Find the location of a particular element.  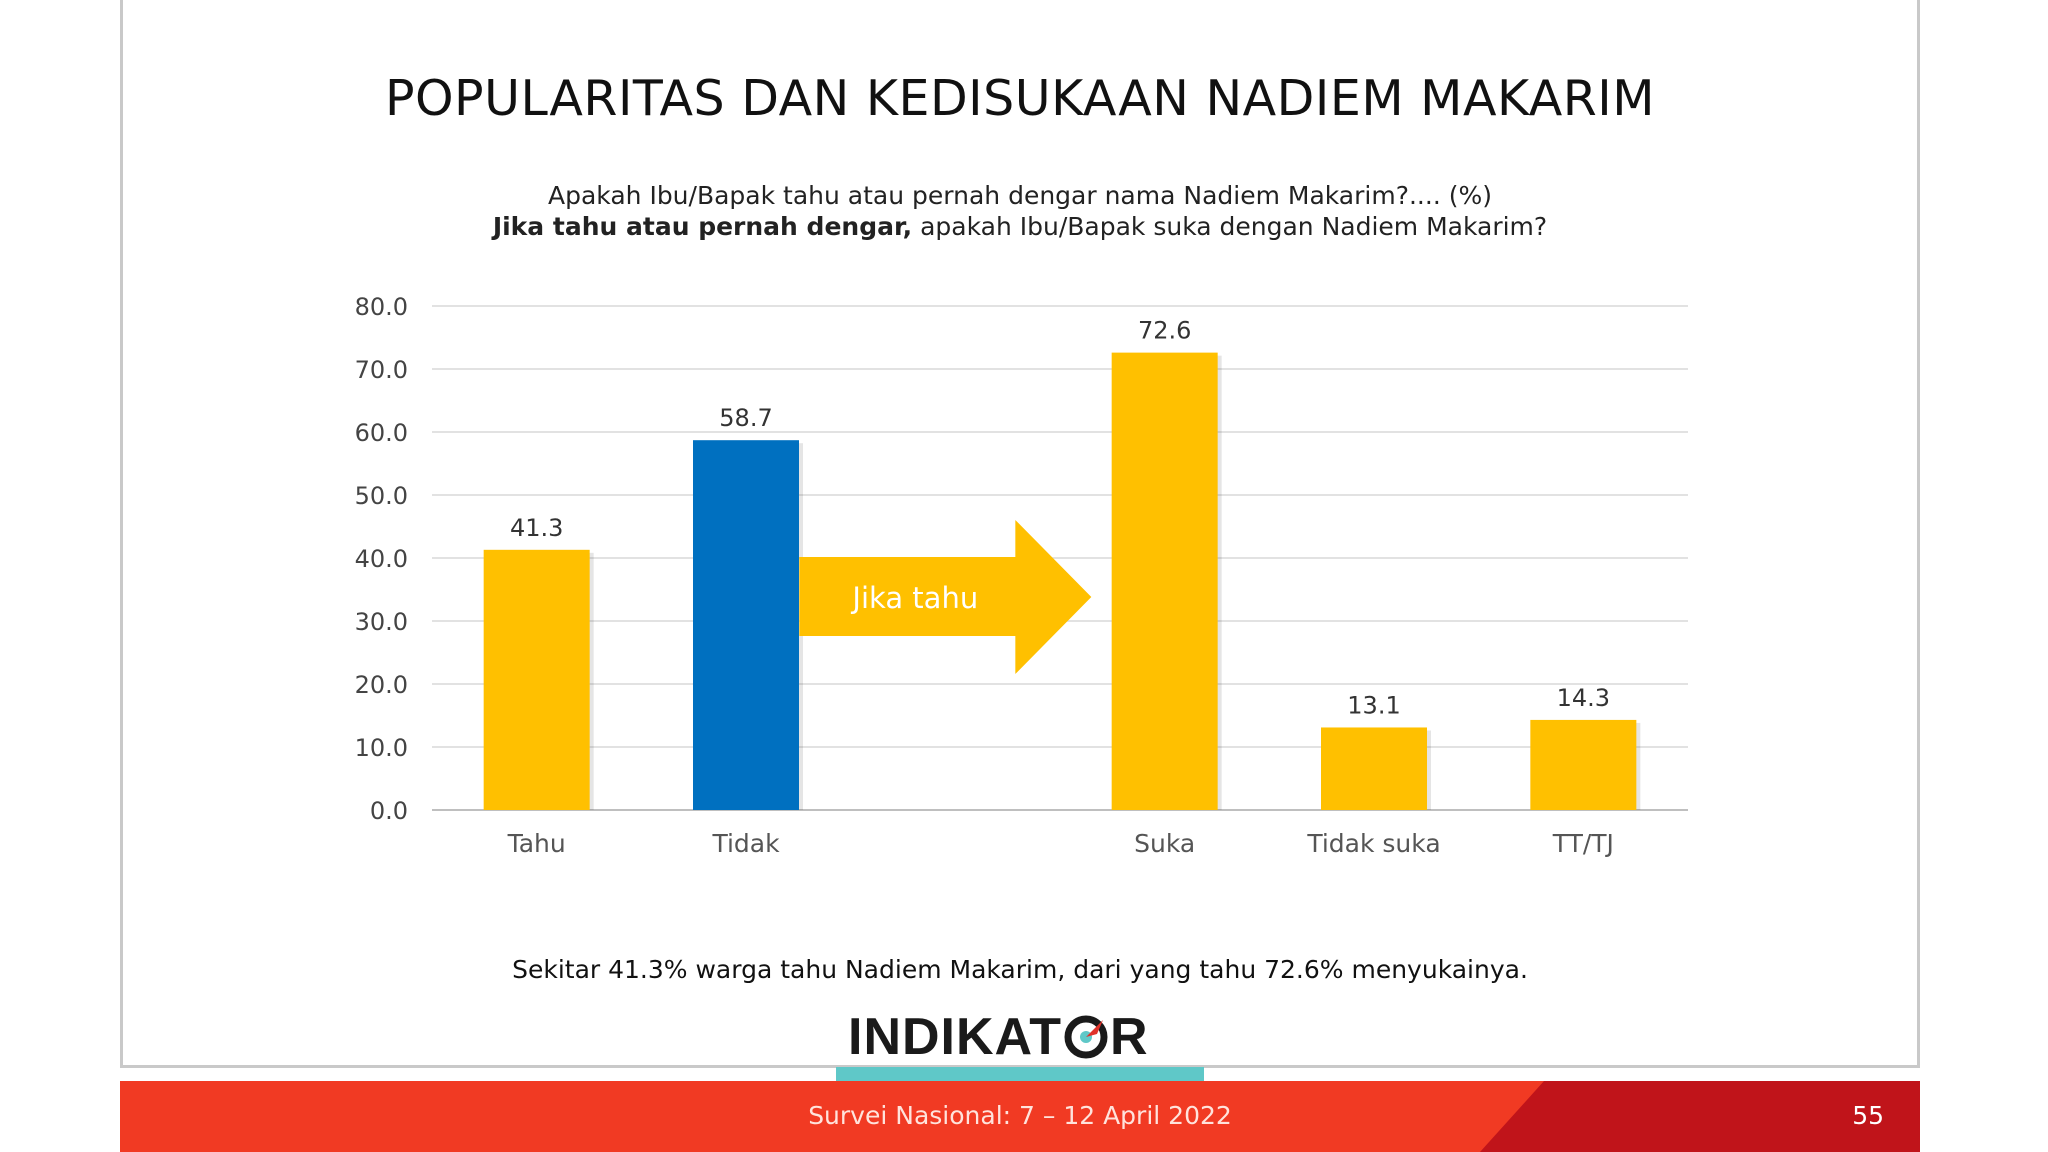

category-label: Tidak is located at coordinates (745, 843).